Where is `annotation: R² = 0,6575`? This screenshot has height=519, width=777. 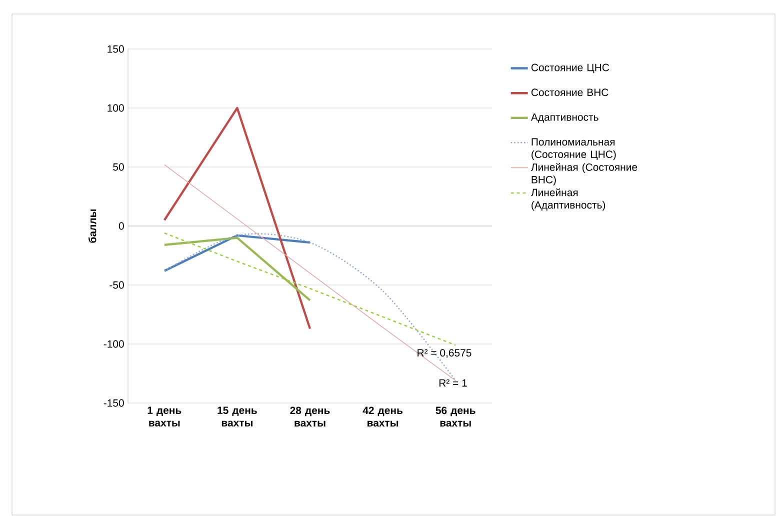 annotation: R² = 0,6575 is located at coordinates (445, 353).